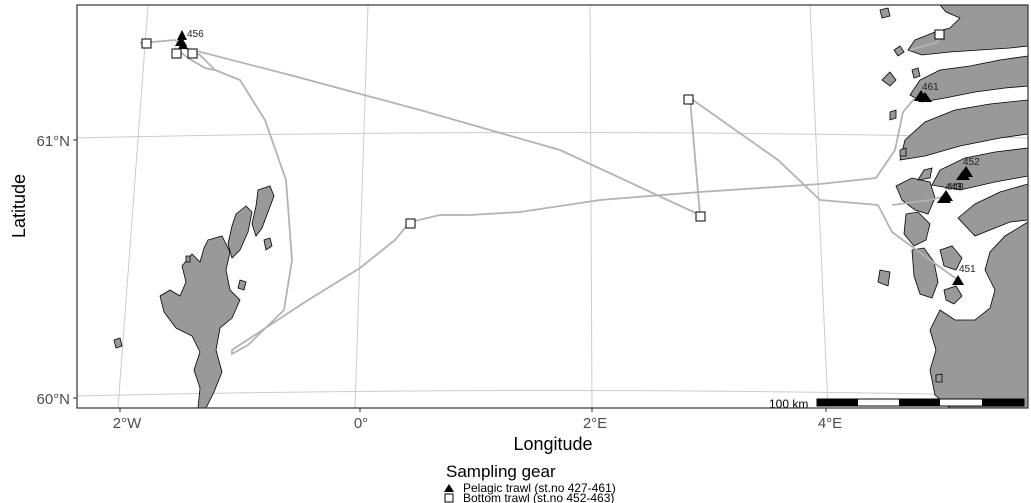 This screenshot has height=503, width=1031. What do you see at coordinates (539, 488) in the screenshot?
I see `legend-label-pelagic: Pelagic trawl (st.no 427-461)` at bounding box center [539, 488].